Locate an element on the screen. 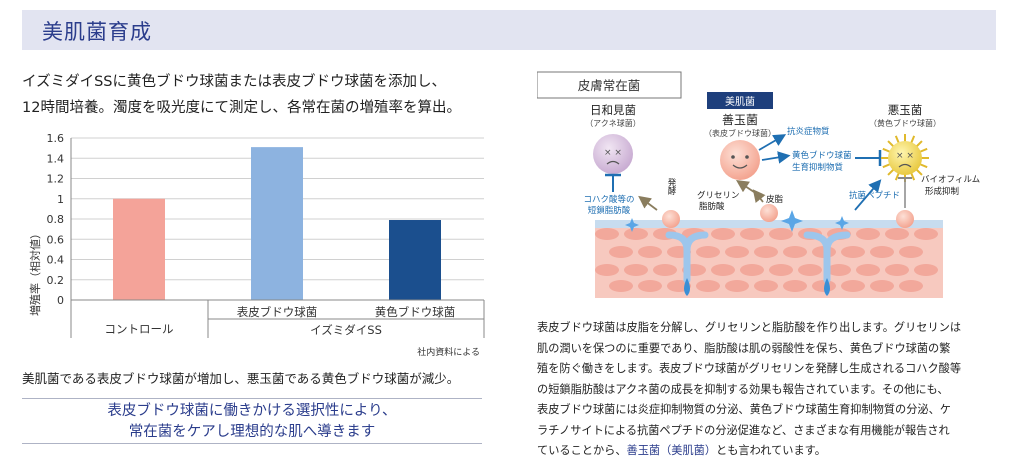  y-tick-label: 1.2 is located at coordinates (56, 179).